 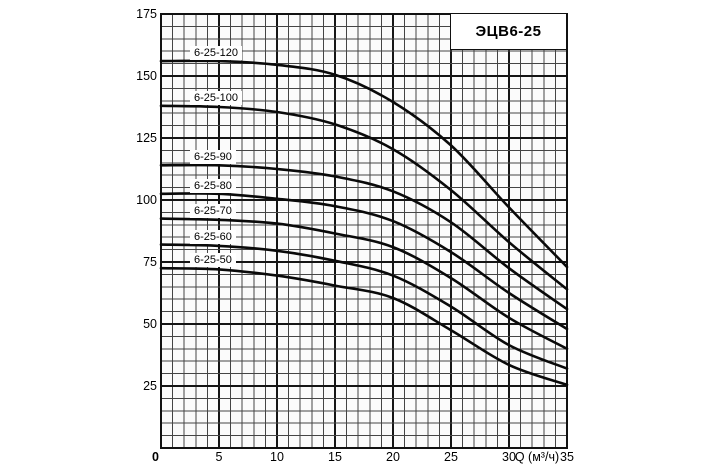 What do you see at coordinates (393, 457) in the screenshot?
I see `x-tick-20: 20` at bounding box center [393, 457].